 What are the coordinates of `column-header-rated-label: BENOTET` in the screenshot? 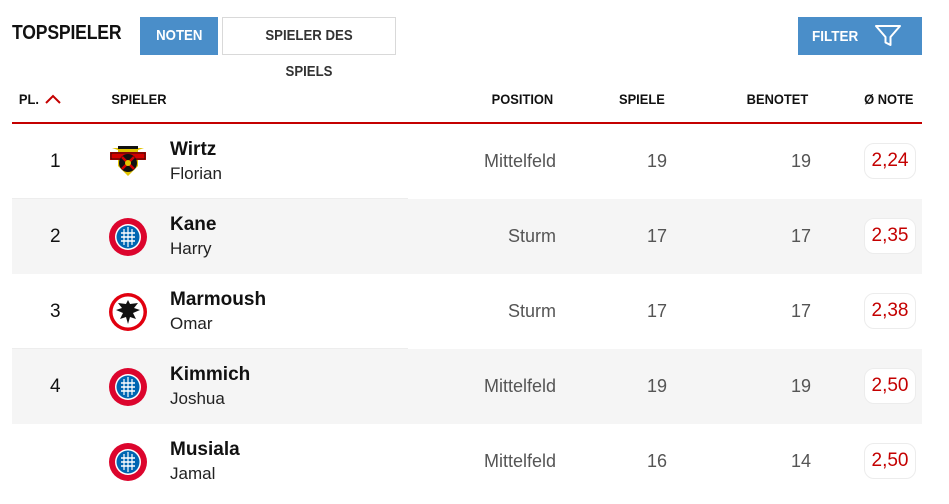 It's located at (777, 99).